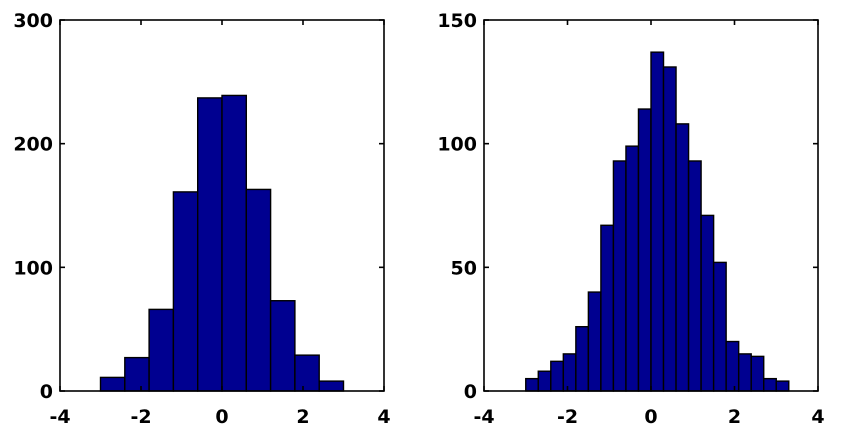 This screenshot has height=435, width=842. What do you see at coordinates (464, 268) in the screenshot?
I see `y-tick-label: 50` at bounding box center [464, 268].